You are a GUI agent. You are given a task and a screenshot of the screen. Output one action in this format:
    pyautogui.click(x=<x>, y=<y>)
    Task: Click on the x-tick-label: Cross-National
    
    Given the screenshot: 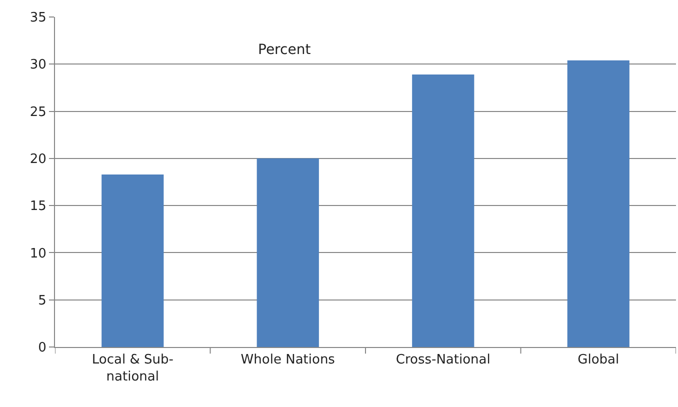 What is the action you would take?
    pyautogui.click(x=443, y=360)
    